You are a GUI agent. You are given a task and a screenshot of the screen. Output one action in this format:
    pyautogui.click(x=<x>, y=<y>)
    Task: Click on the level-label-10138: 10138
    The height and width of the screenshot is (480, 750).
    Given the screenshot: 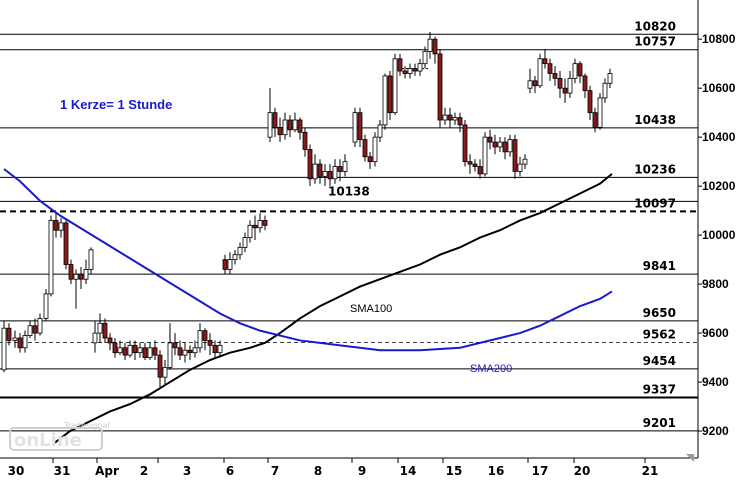 What is the action you would take?
    pyautogui.click(x=349, y=191)
    